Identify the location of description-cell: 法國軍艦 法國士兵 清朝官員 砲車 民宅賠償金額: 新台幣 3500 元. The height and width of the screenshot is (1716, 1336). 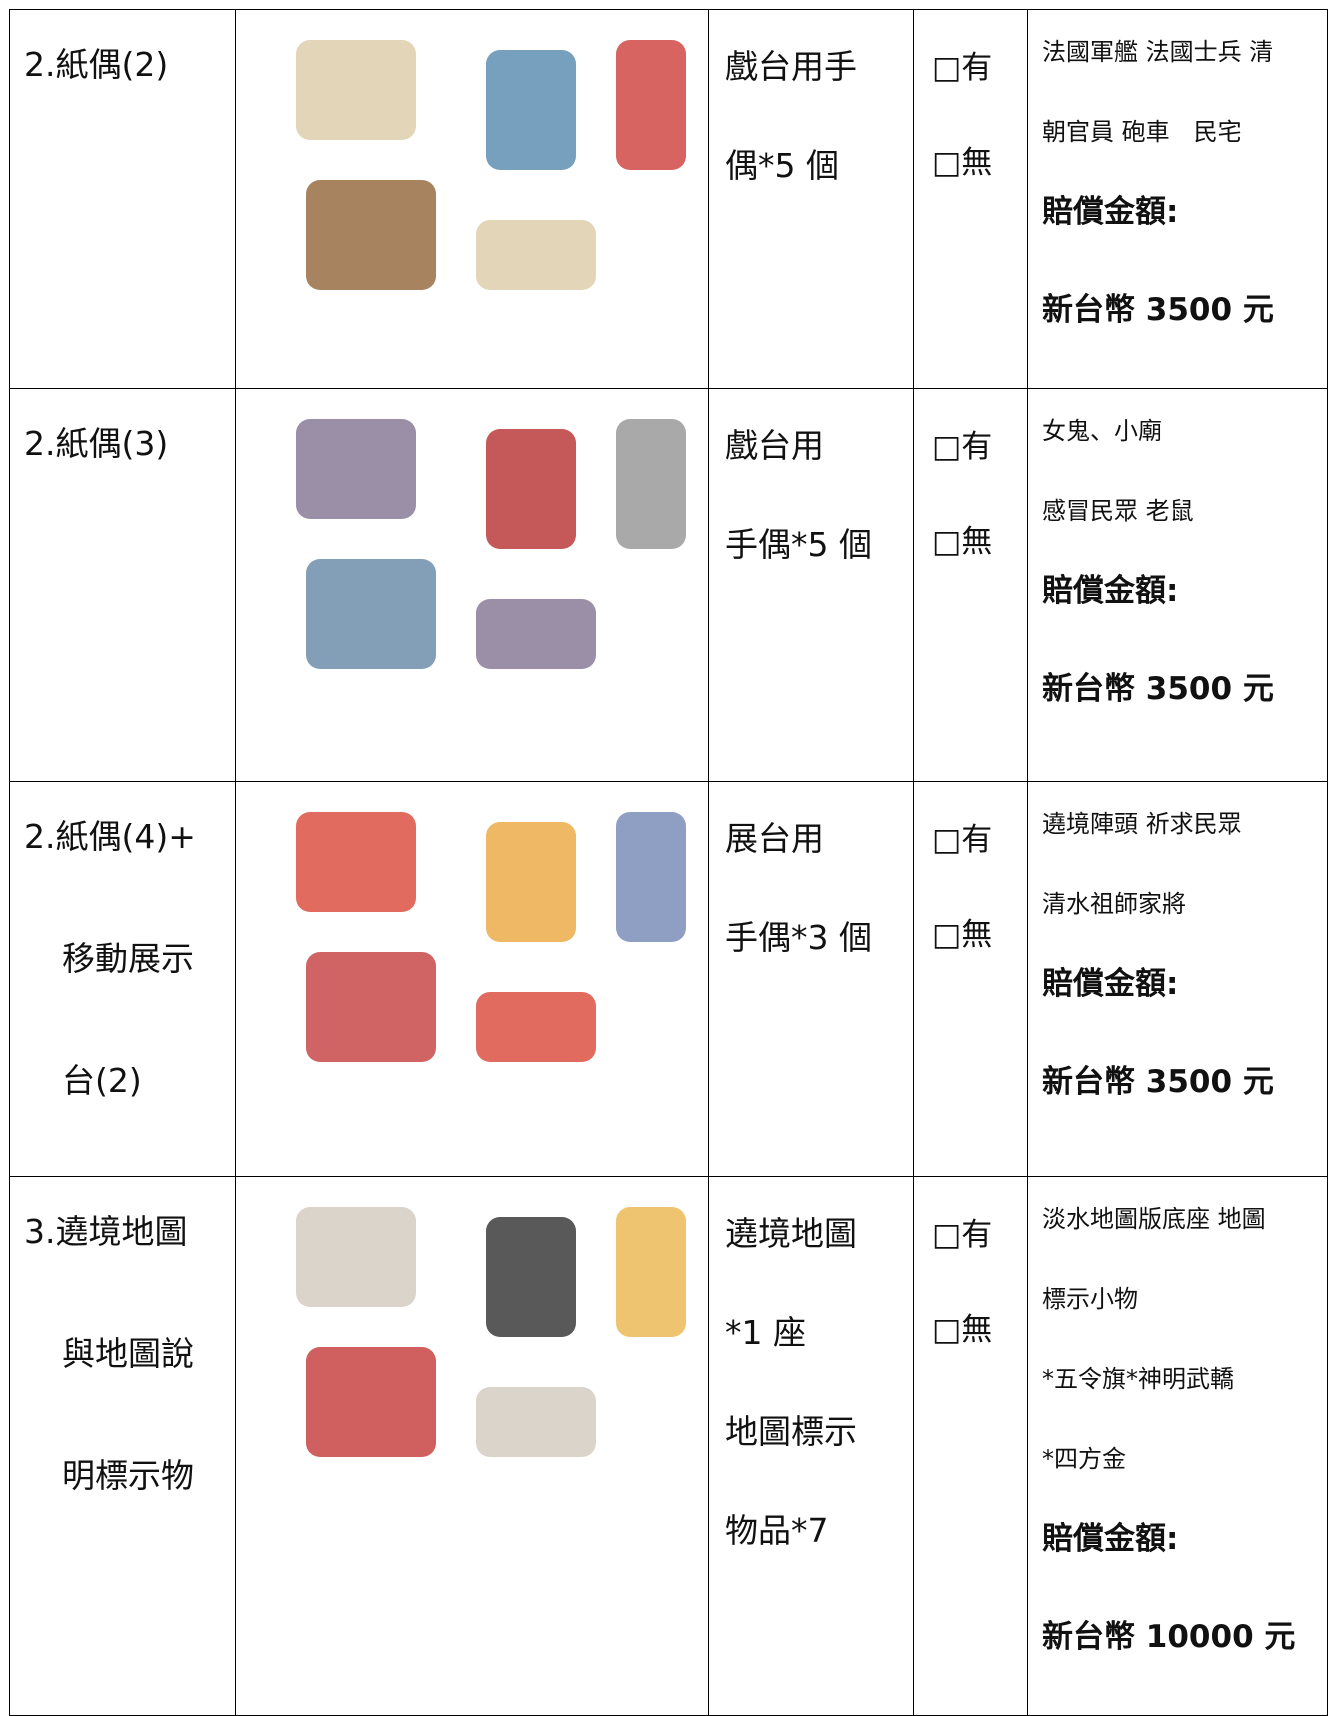
(1177, 199).